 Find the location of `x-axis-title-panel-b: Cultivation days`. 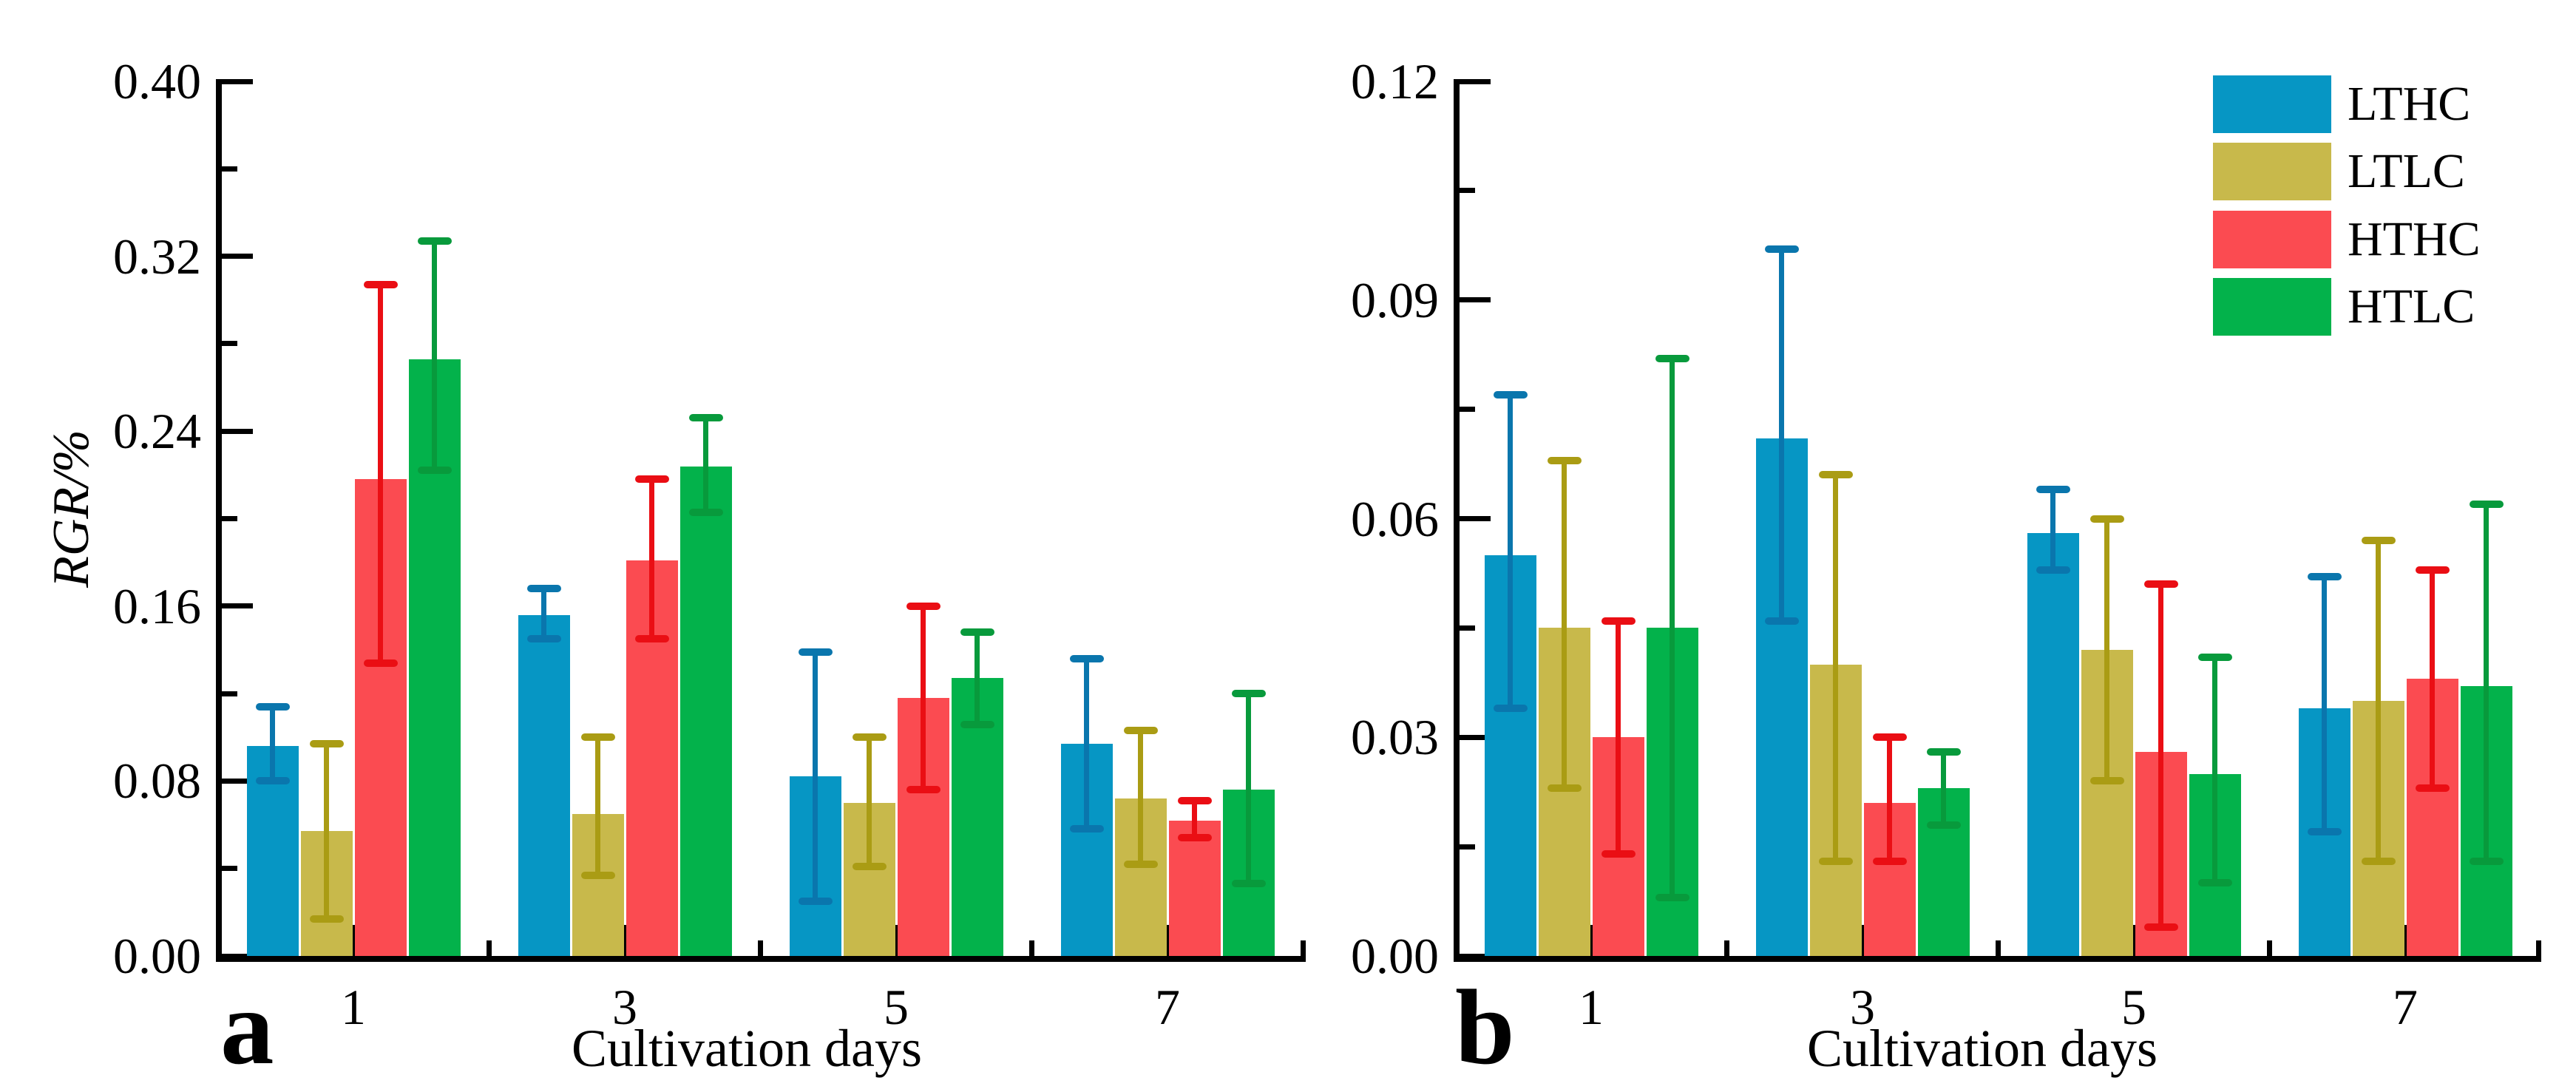

x-axis-title-panel-b: Cultivation days is located at coordinates (1982, 1048).